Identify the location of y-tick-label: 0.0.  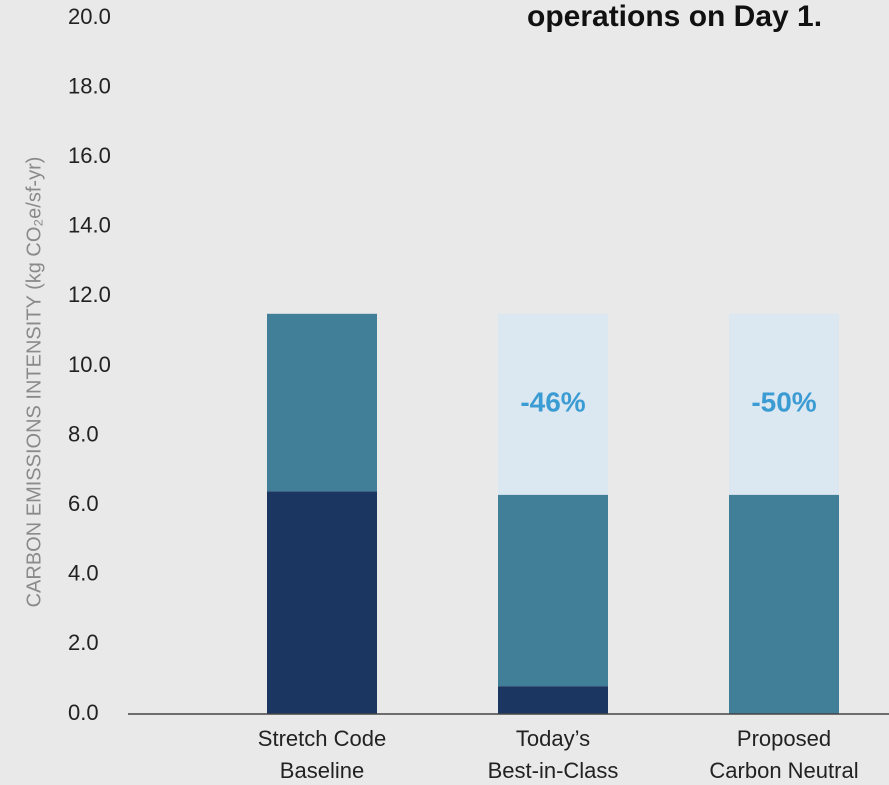
(83, 712).